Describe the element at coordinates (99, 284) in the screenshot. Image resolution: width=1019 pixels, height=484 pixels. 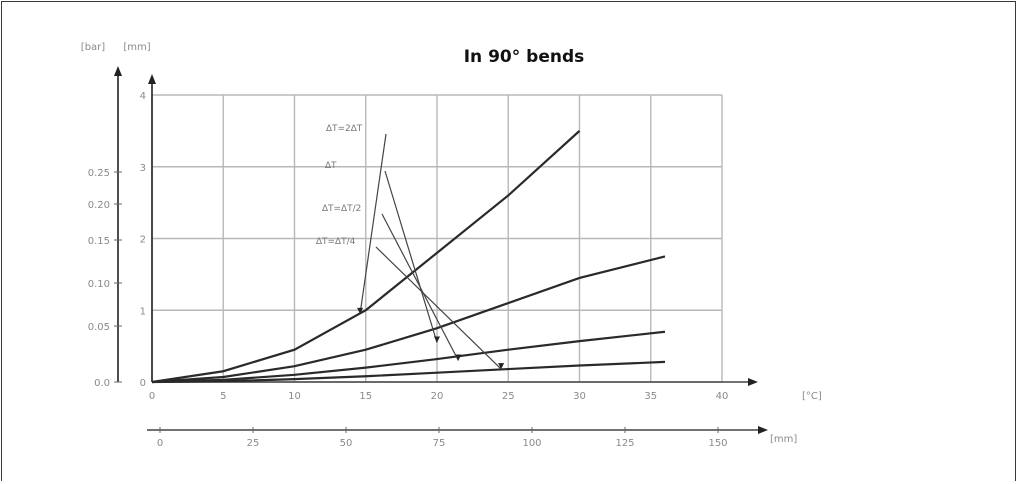
I see `y-left-tick-label: 0.10` at that location.